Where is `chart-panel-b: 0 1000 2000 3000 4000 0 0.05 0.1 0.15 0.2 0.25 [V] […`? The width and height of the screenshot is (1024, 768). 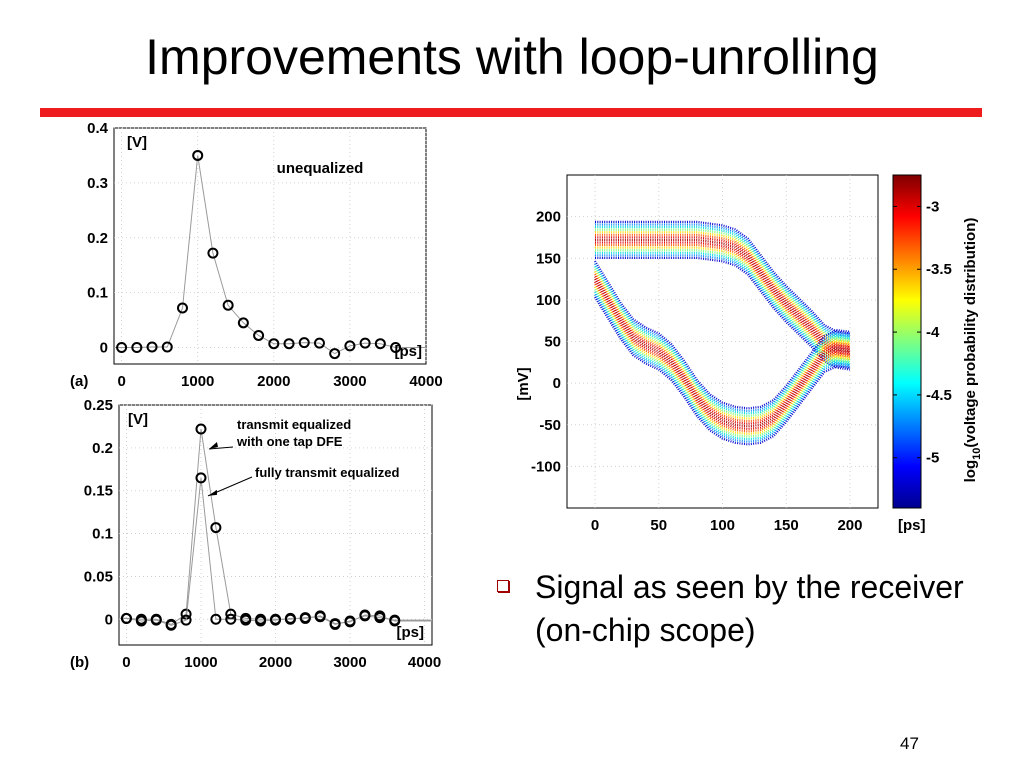
chart-panel-b: 0 1000 2000 3000 4000 0 0.05 0.1 0.15 0.2 0.25 [V] [… is located at coordinates (255, 534).